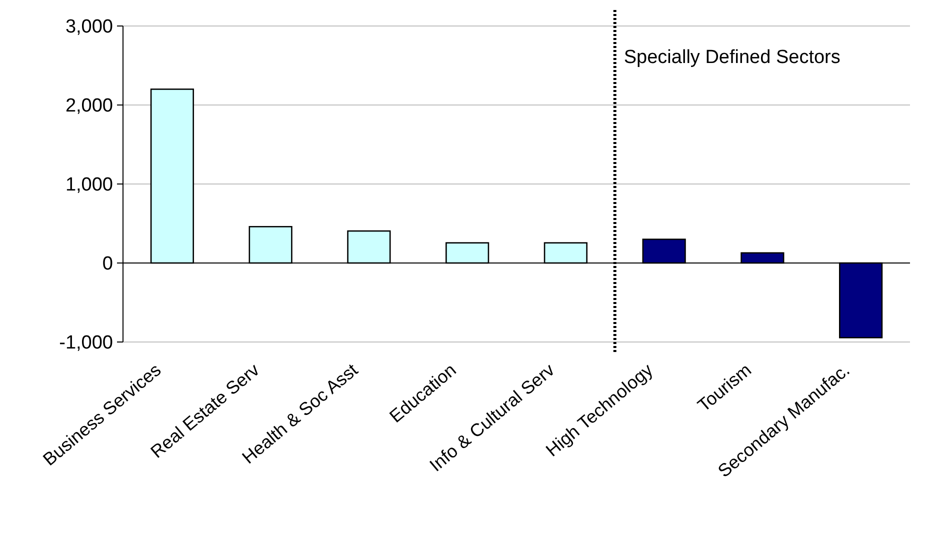 This screenshot has width=929, height=536. I want to click on y-tick-label: 2,000, so click(89, 106).